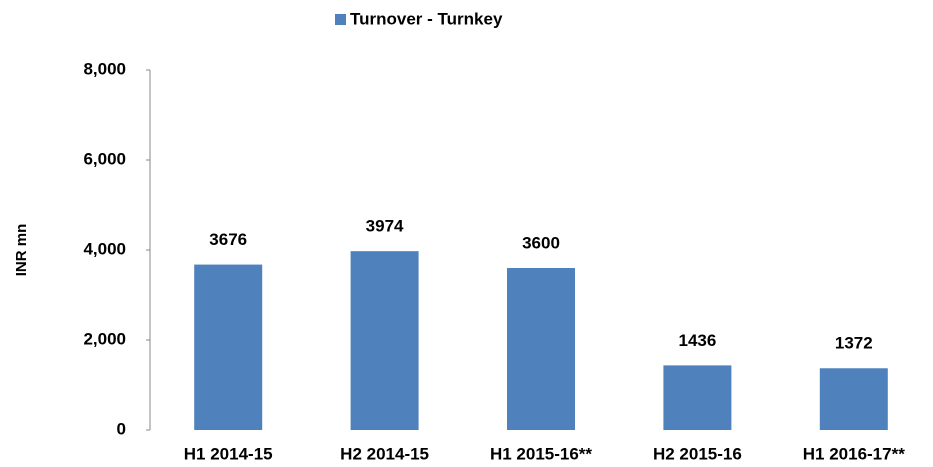  What do you see at coordinates (104, 248) in the screenshot?
I see `y-tick-label: 4,000` at bounding box center [104, 248].